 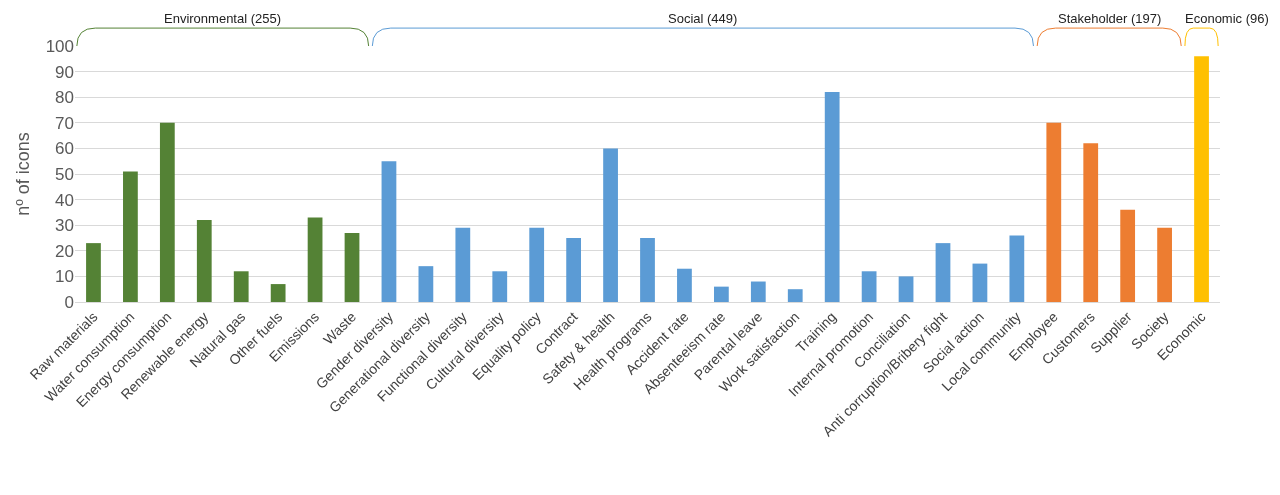 I want to click on text: Social (449), so click(x=703, y=18).